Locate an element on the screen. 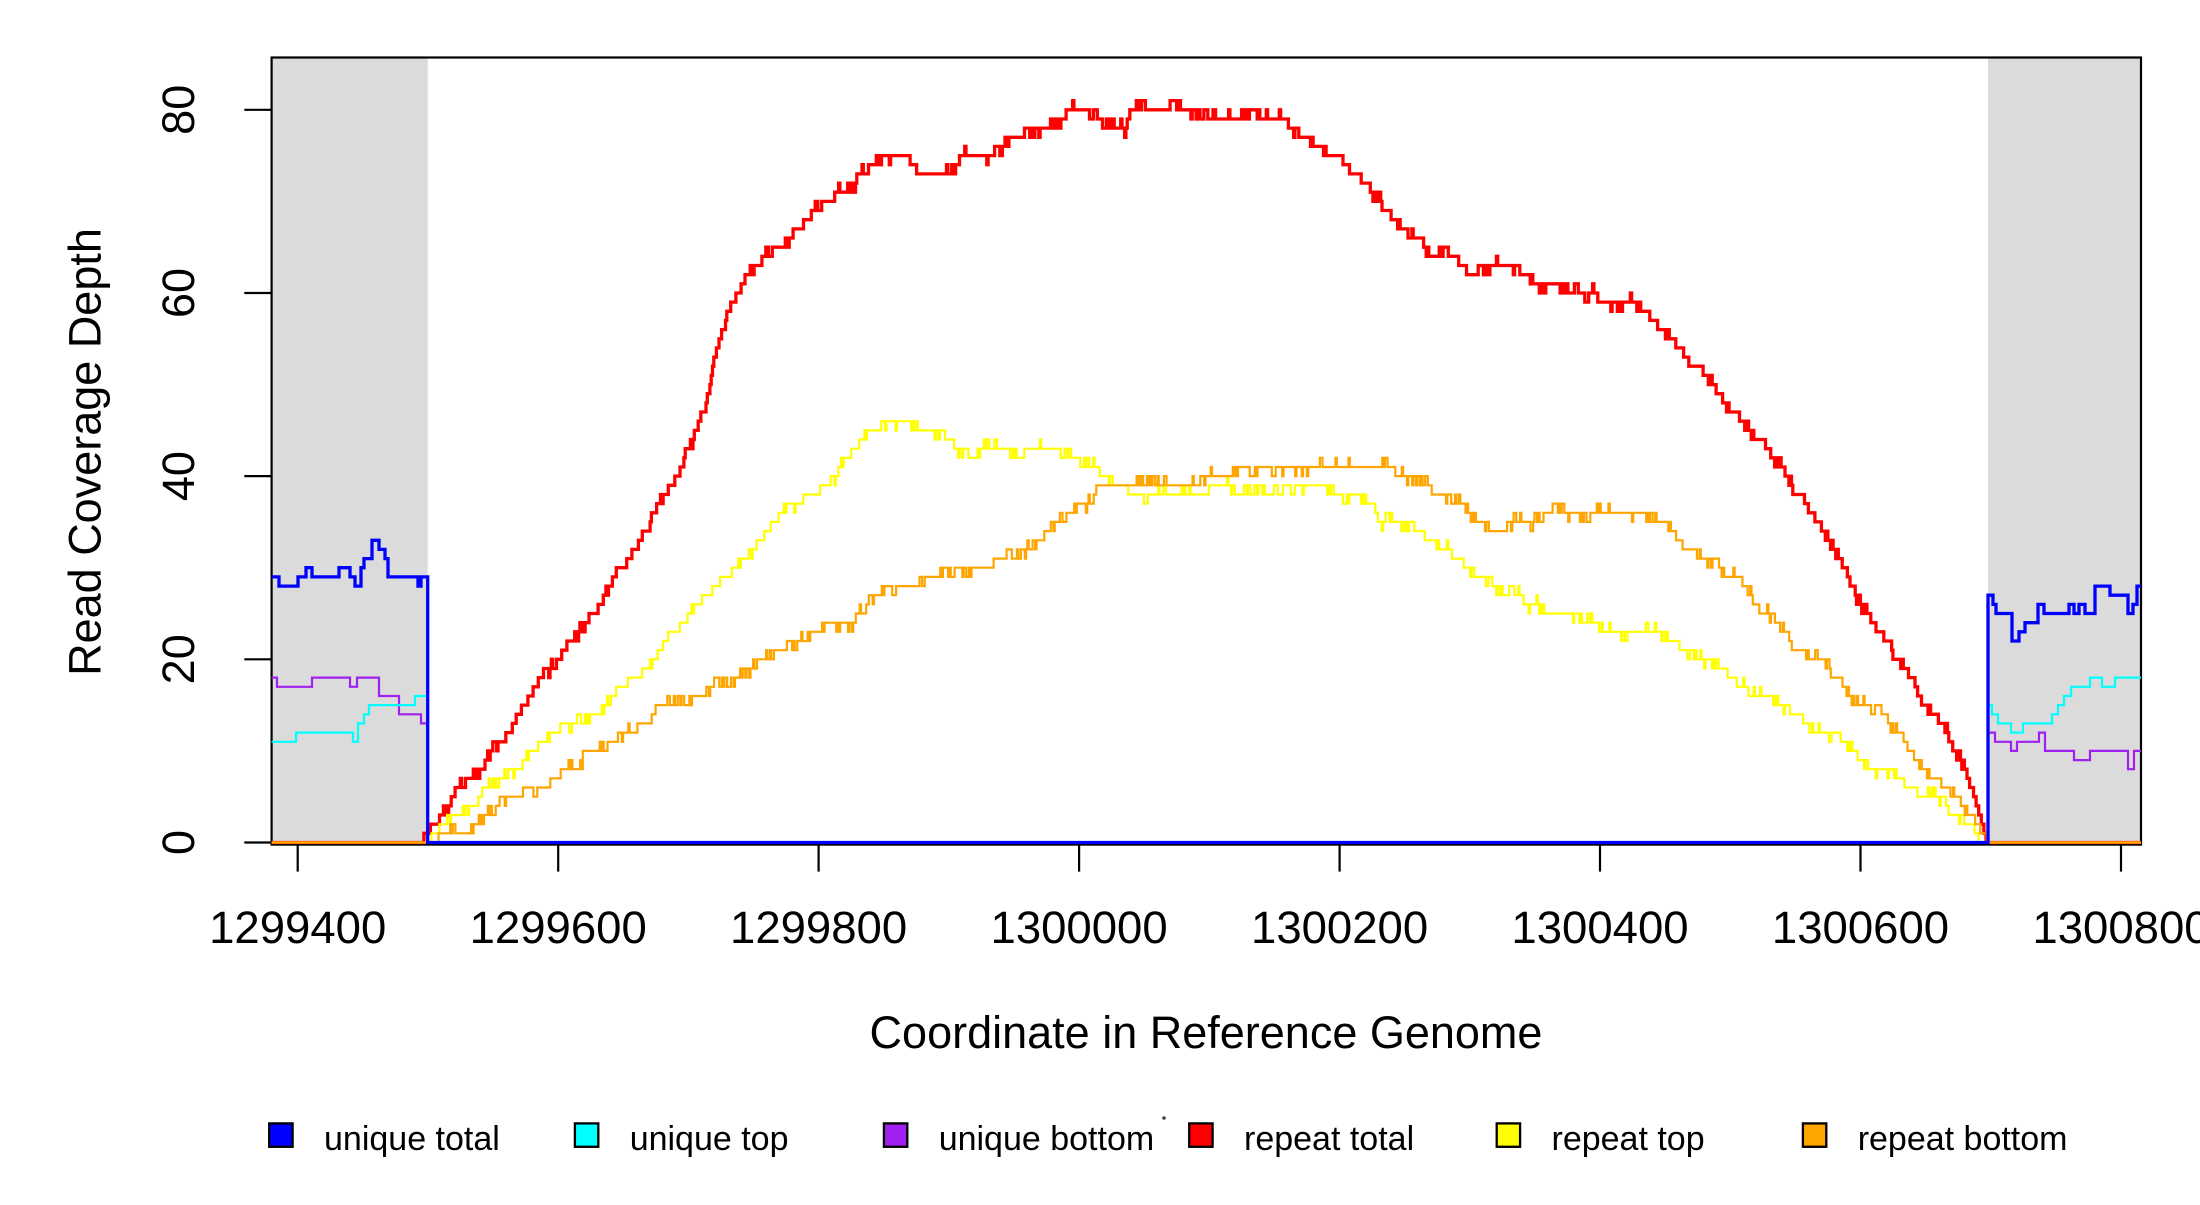  svg-text: unique bottom is located at coordinates (1046, 1139).